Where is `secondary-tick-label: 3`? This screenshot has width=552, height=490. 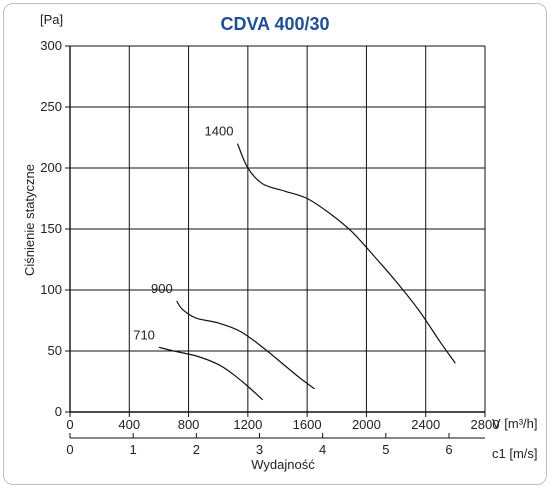
secondary-tick-label: 3 is located at coordinates (259, 449).